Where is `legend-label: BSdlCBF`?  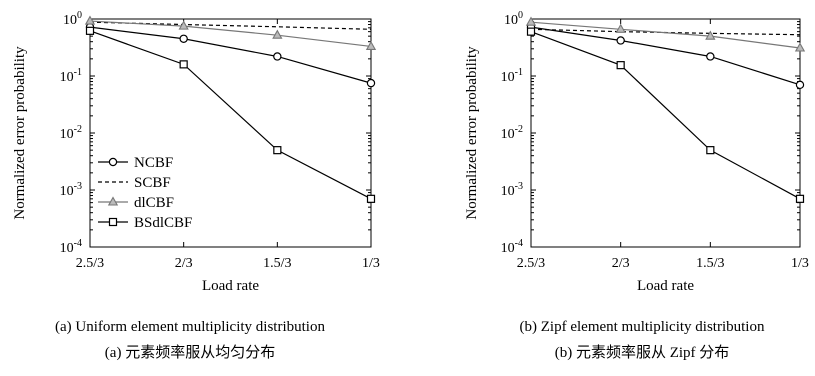
legend-label: BSdlCBF is located at coordinates (163, 223).